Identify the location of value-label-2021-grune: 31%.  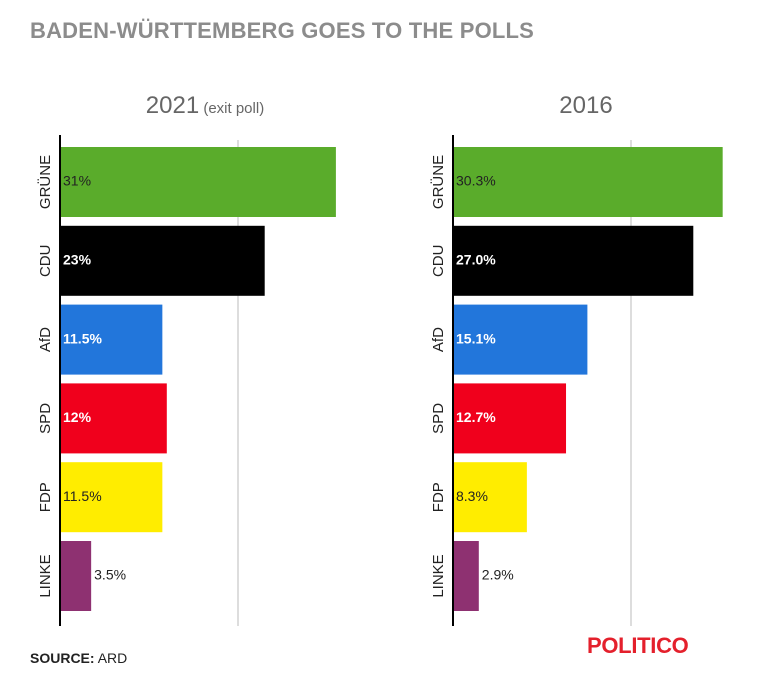
(77, 181).